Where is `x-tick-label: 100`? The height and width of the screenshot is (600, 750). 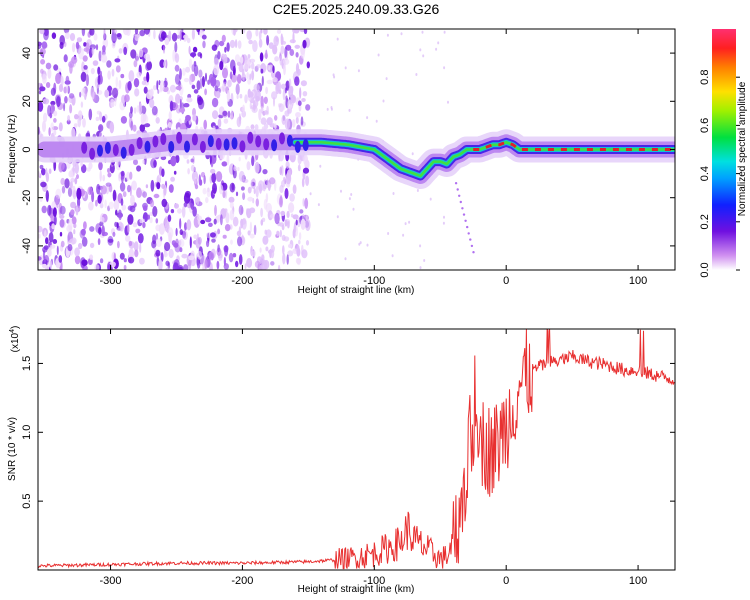 x-tick-label: 100 is located at coordinates (638, 581).